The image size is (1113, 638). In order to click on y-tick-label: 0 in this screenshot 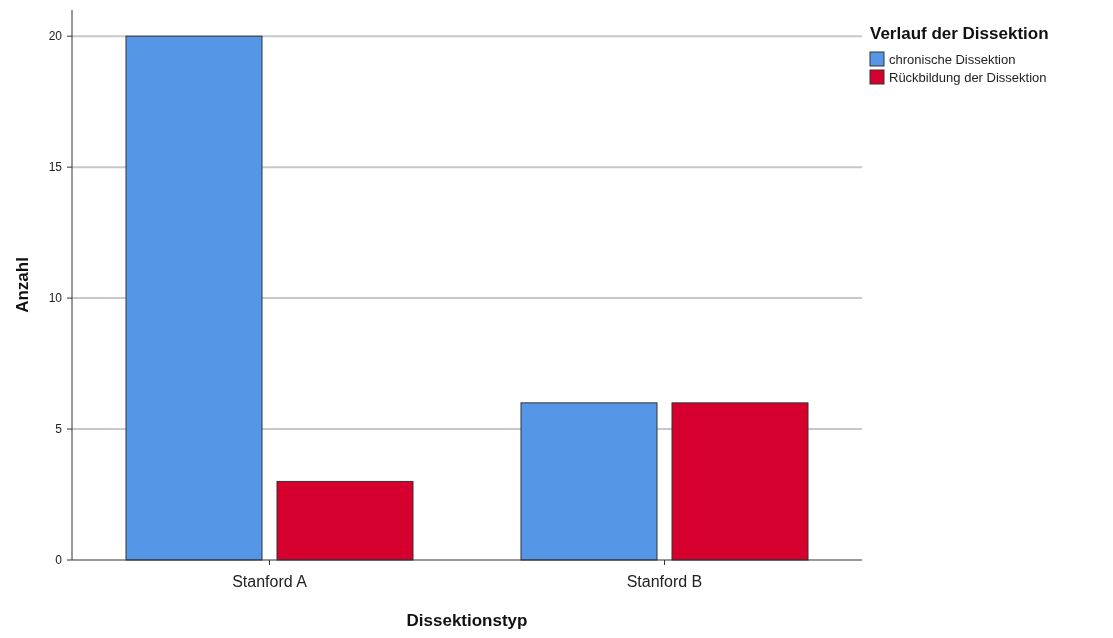, I will do `click(59, 560)`.